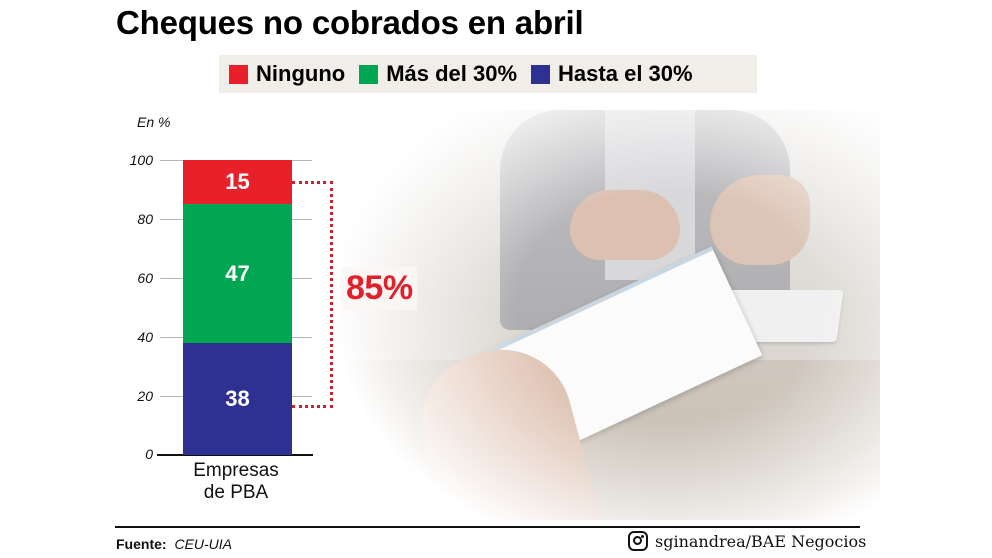 The image size is (992, 558). Describe the element at coordinates (235, 455) in the screenshot. I see `x-axis-baseline` at that location.